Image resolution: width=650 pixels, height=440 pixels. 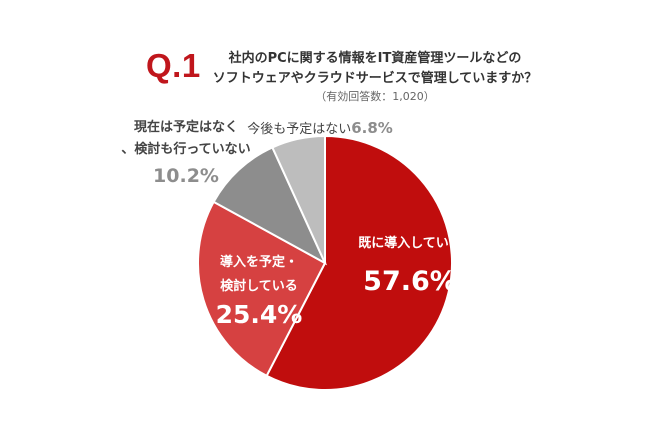 I want to click on slice-label-1: 既に導入している, so click(x=410, y=243).